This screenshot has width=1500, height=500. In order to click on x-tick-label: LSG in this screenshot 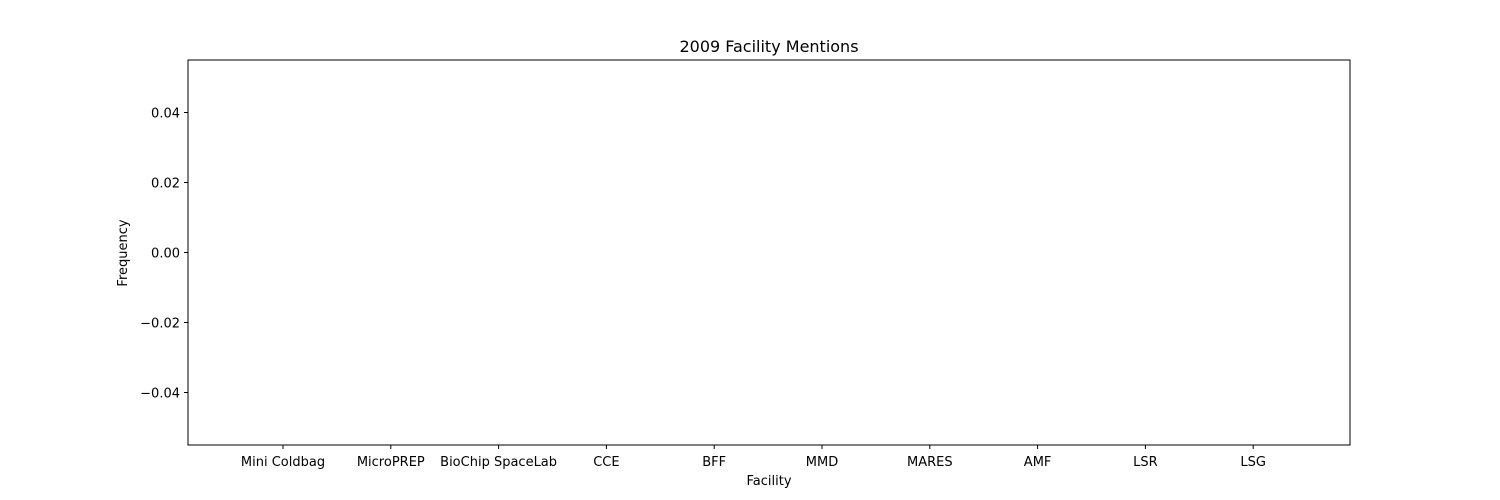, I will do `click(1253, 462)`.